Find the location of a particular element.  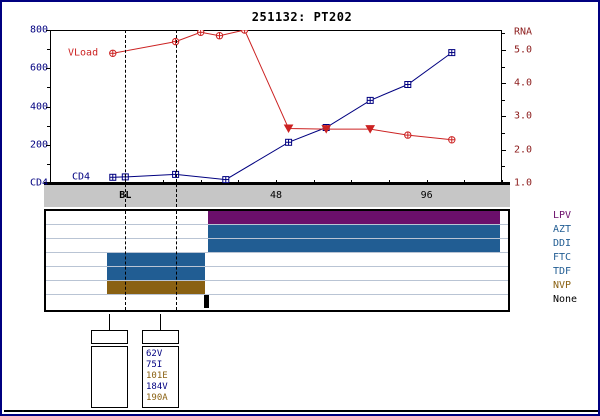

page-title: 251132: PT202 is located at coordinates (302, 17).